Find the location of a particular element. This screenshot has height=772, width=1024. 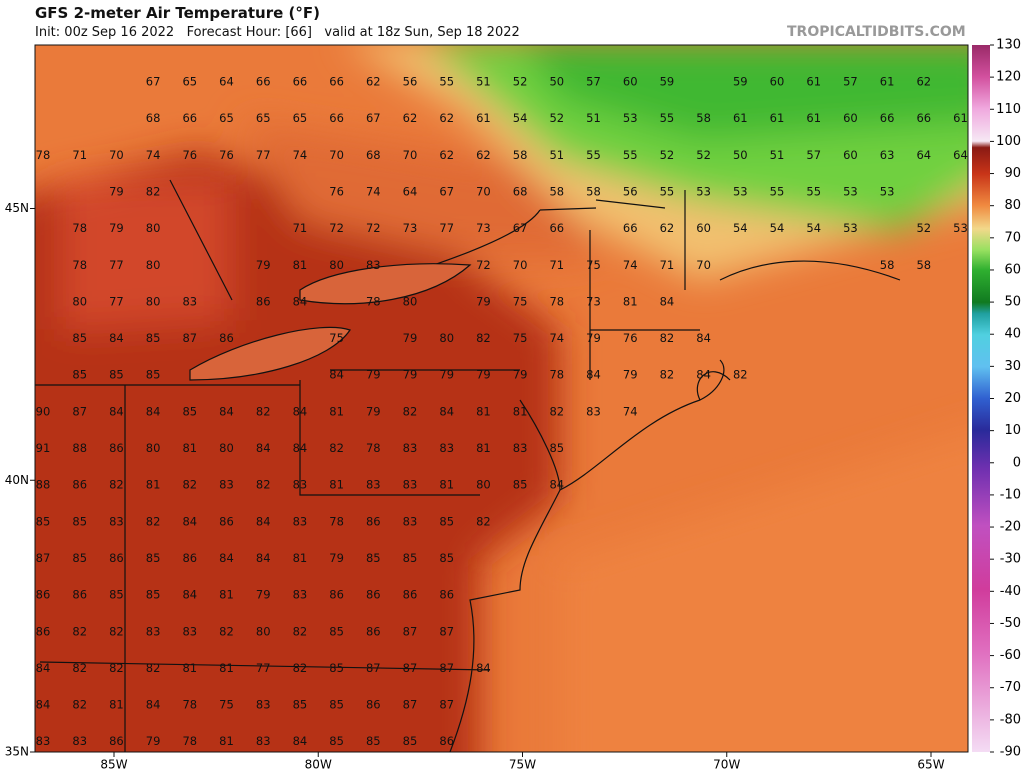

temperature-value: 51 is located at coordinates (556, 155).